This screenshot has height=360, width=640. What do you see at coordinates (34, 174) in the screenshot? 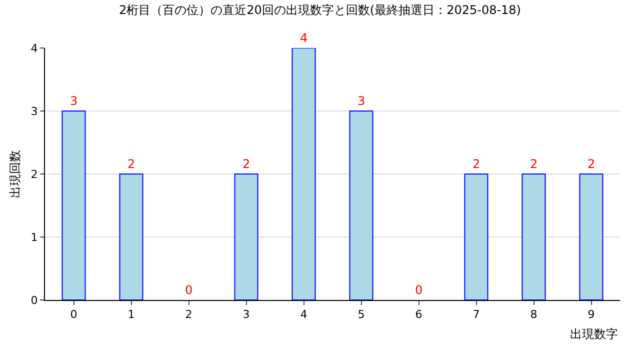
I see `y-tick-label: 2` at bounding box center [34, 174].